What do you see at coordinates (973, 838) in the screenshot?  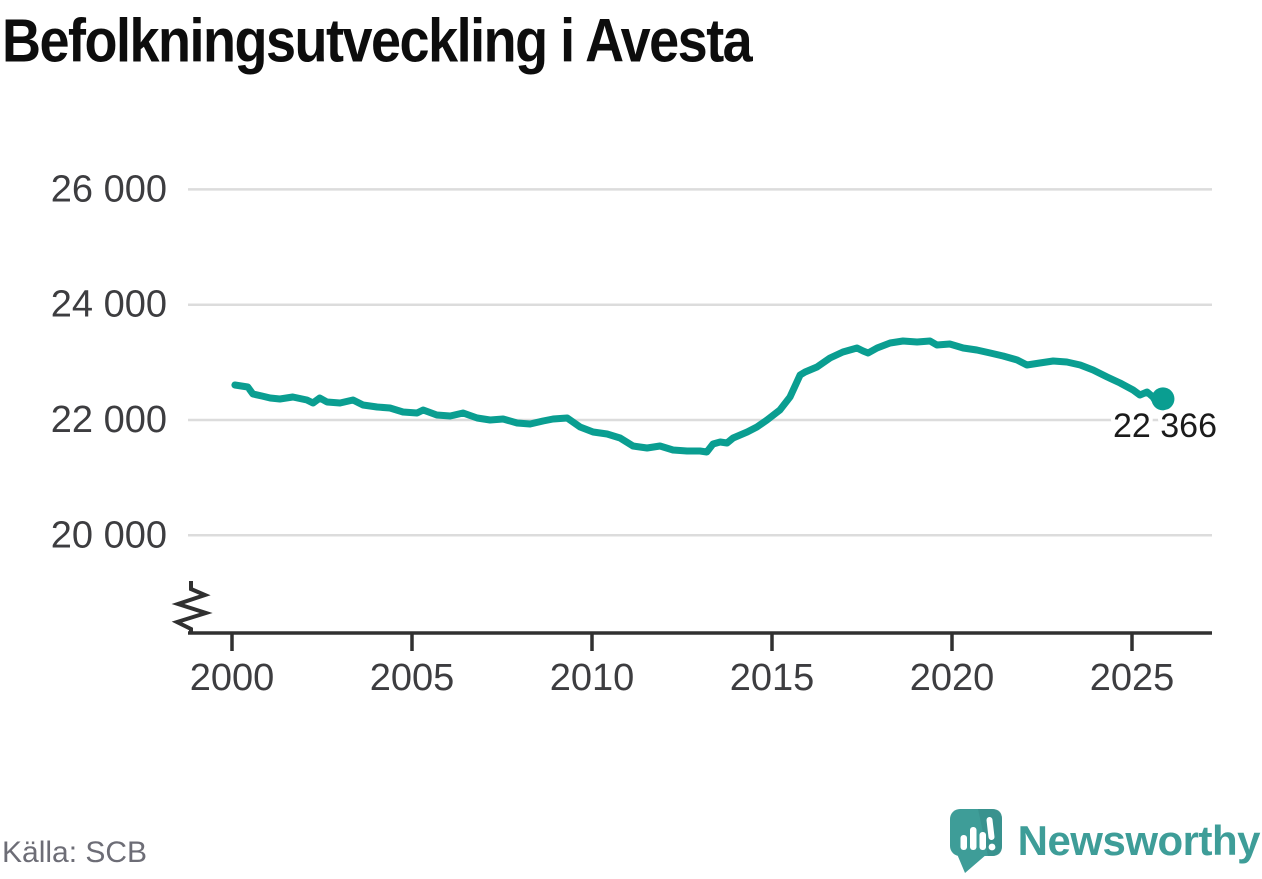 I see `bar-tall` at bounding box center [973, 838].